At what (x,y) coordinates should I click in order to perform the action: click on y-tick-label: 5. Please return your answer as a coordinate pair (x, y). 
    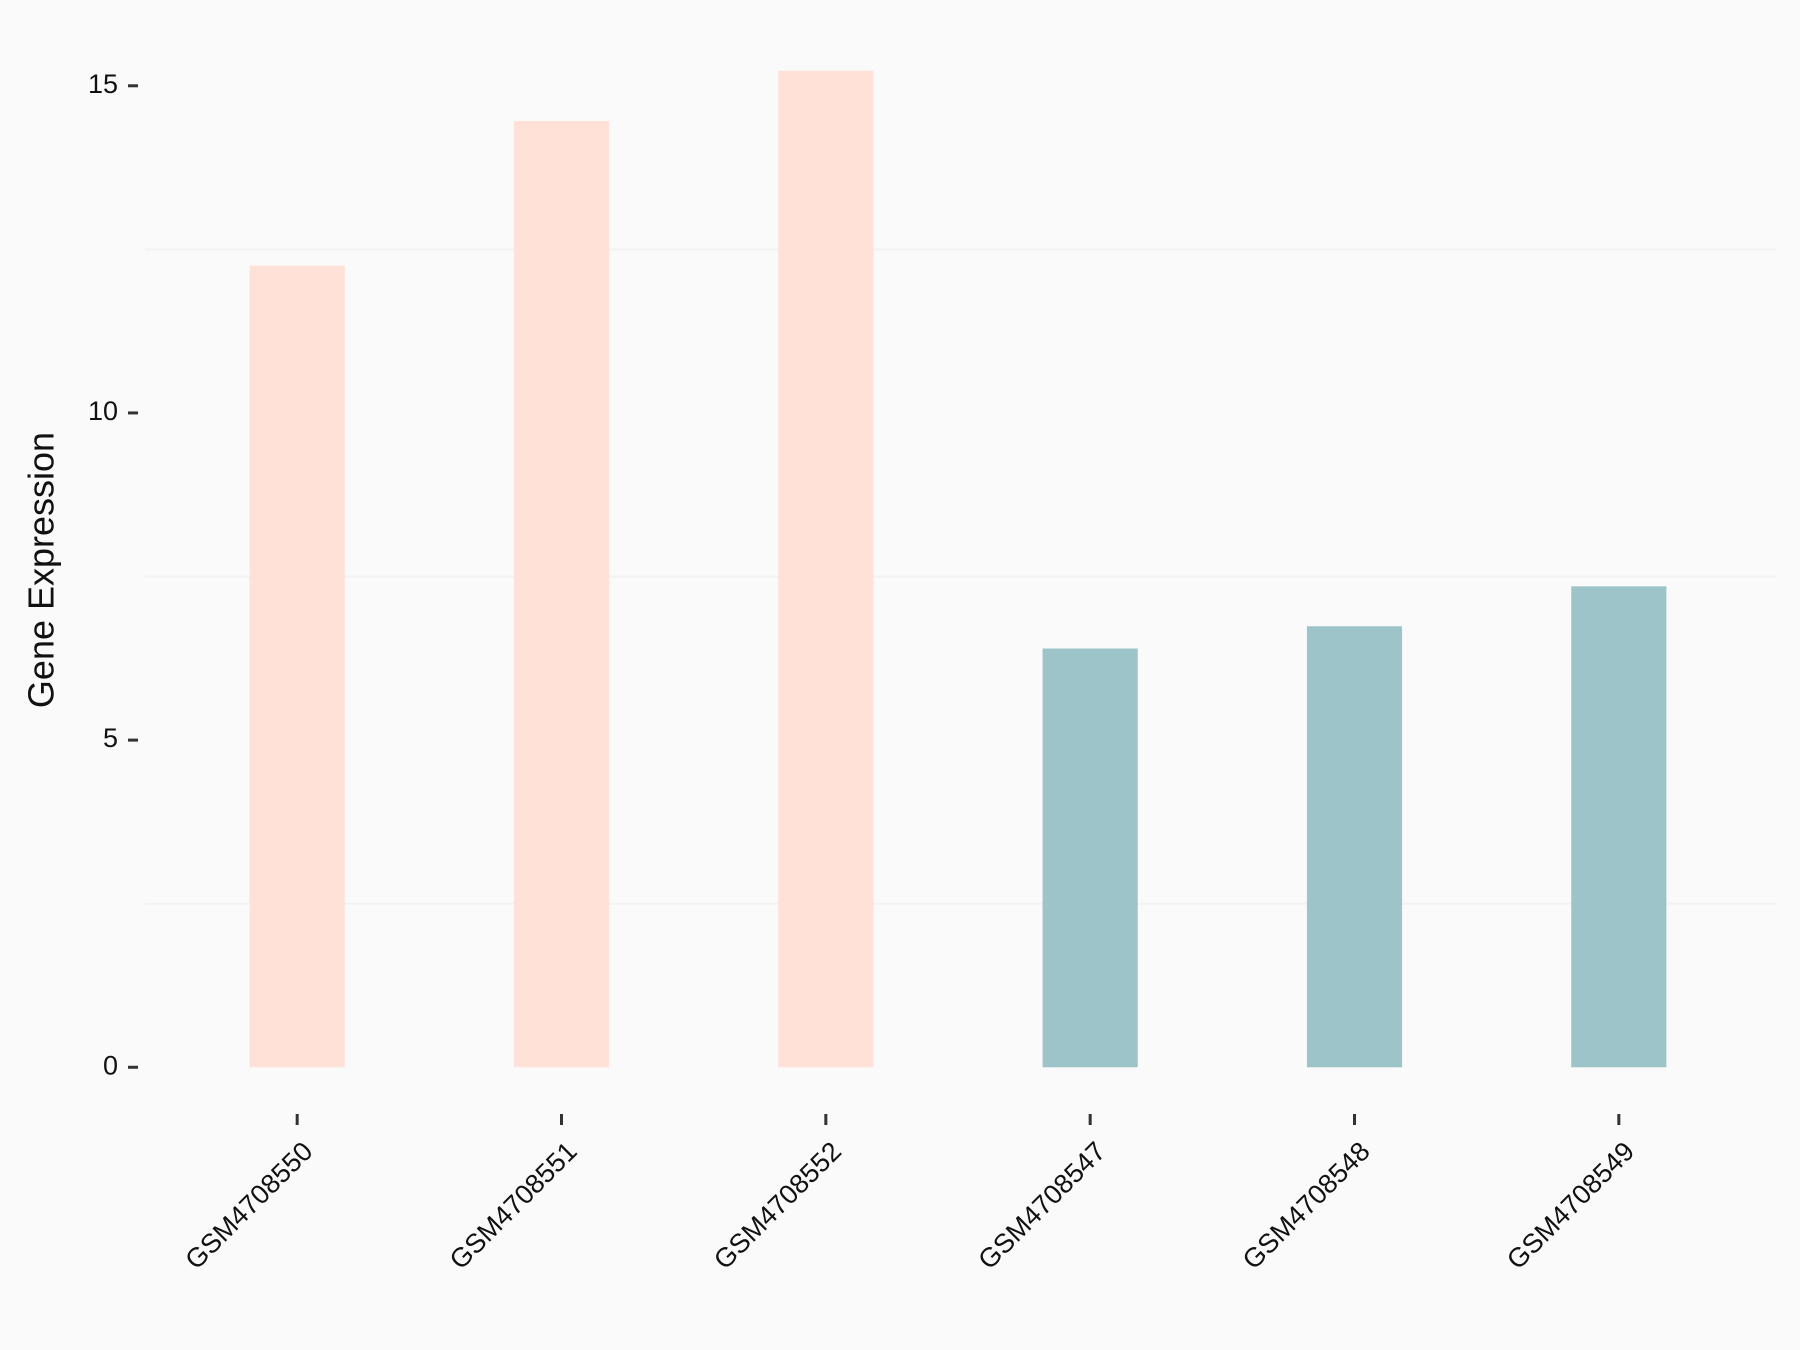
    Looking at the image, I should click on (110, 738).